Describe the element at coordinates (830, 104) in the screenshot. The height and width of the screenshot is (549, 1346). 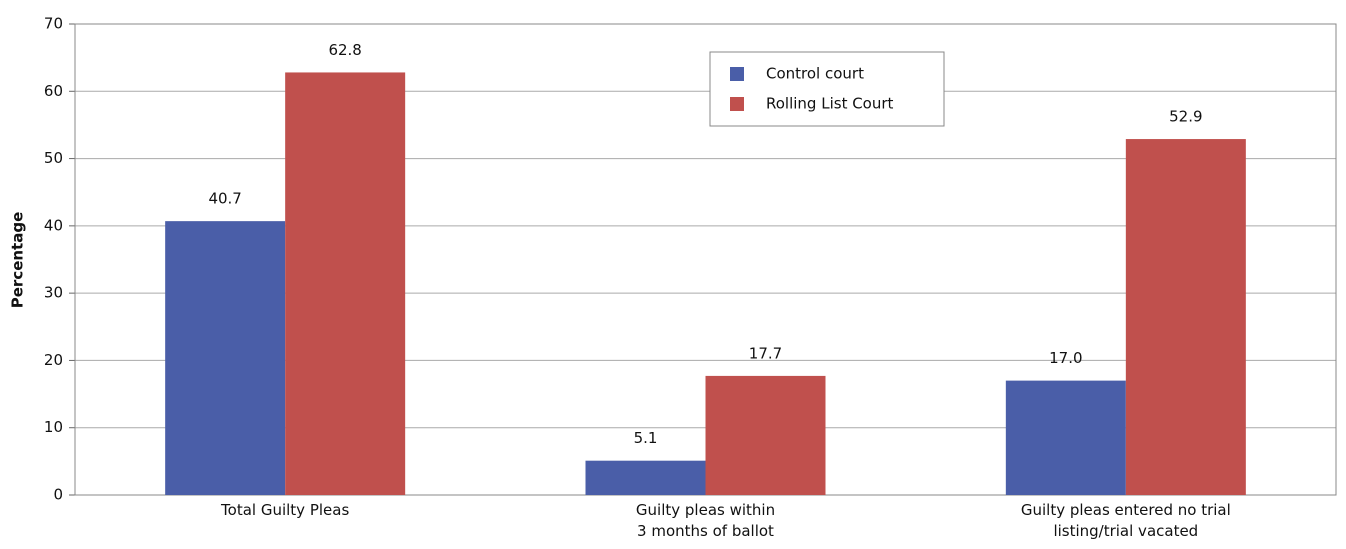
I see `legend-label: Rolling List Court` at that location.